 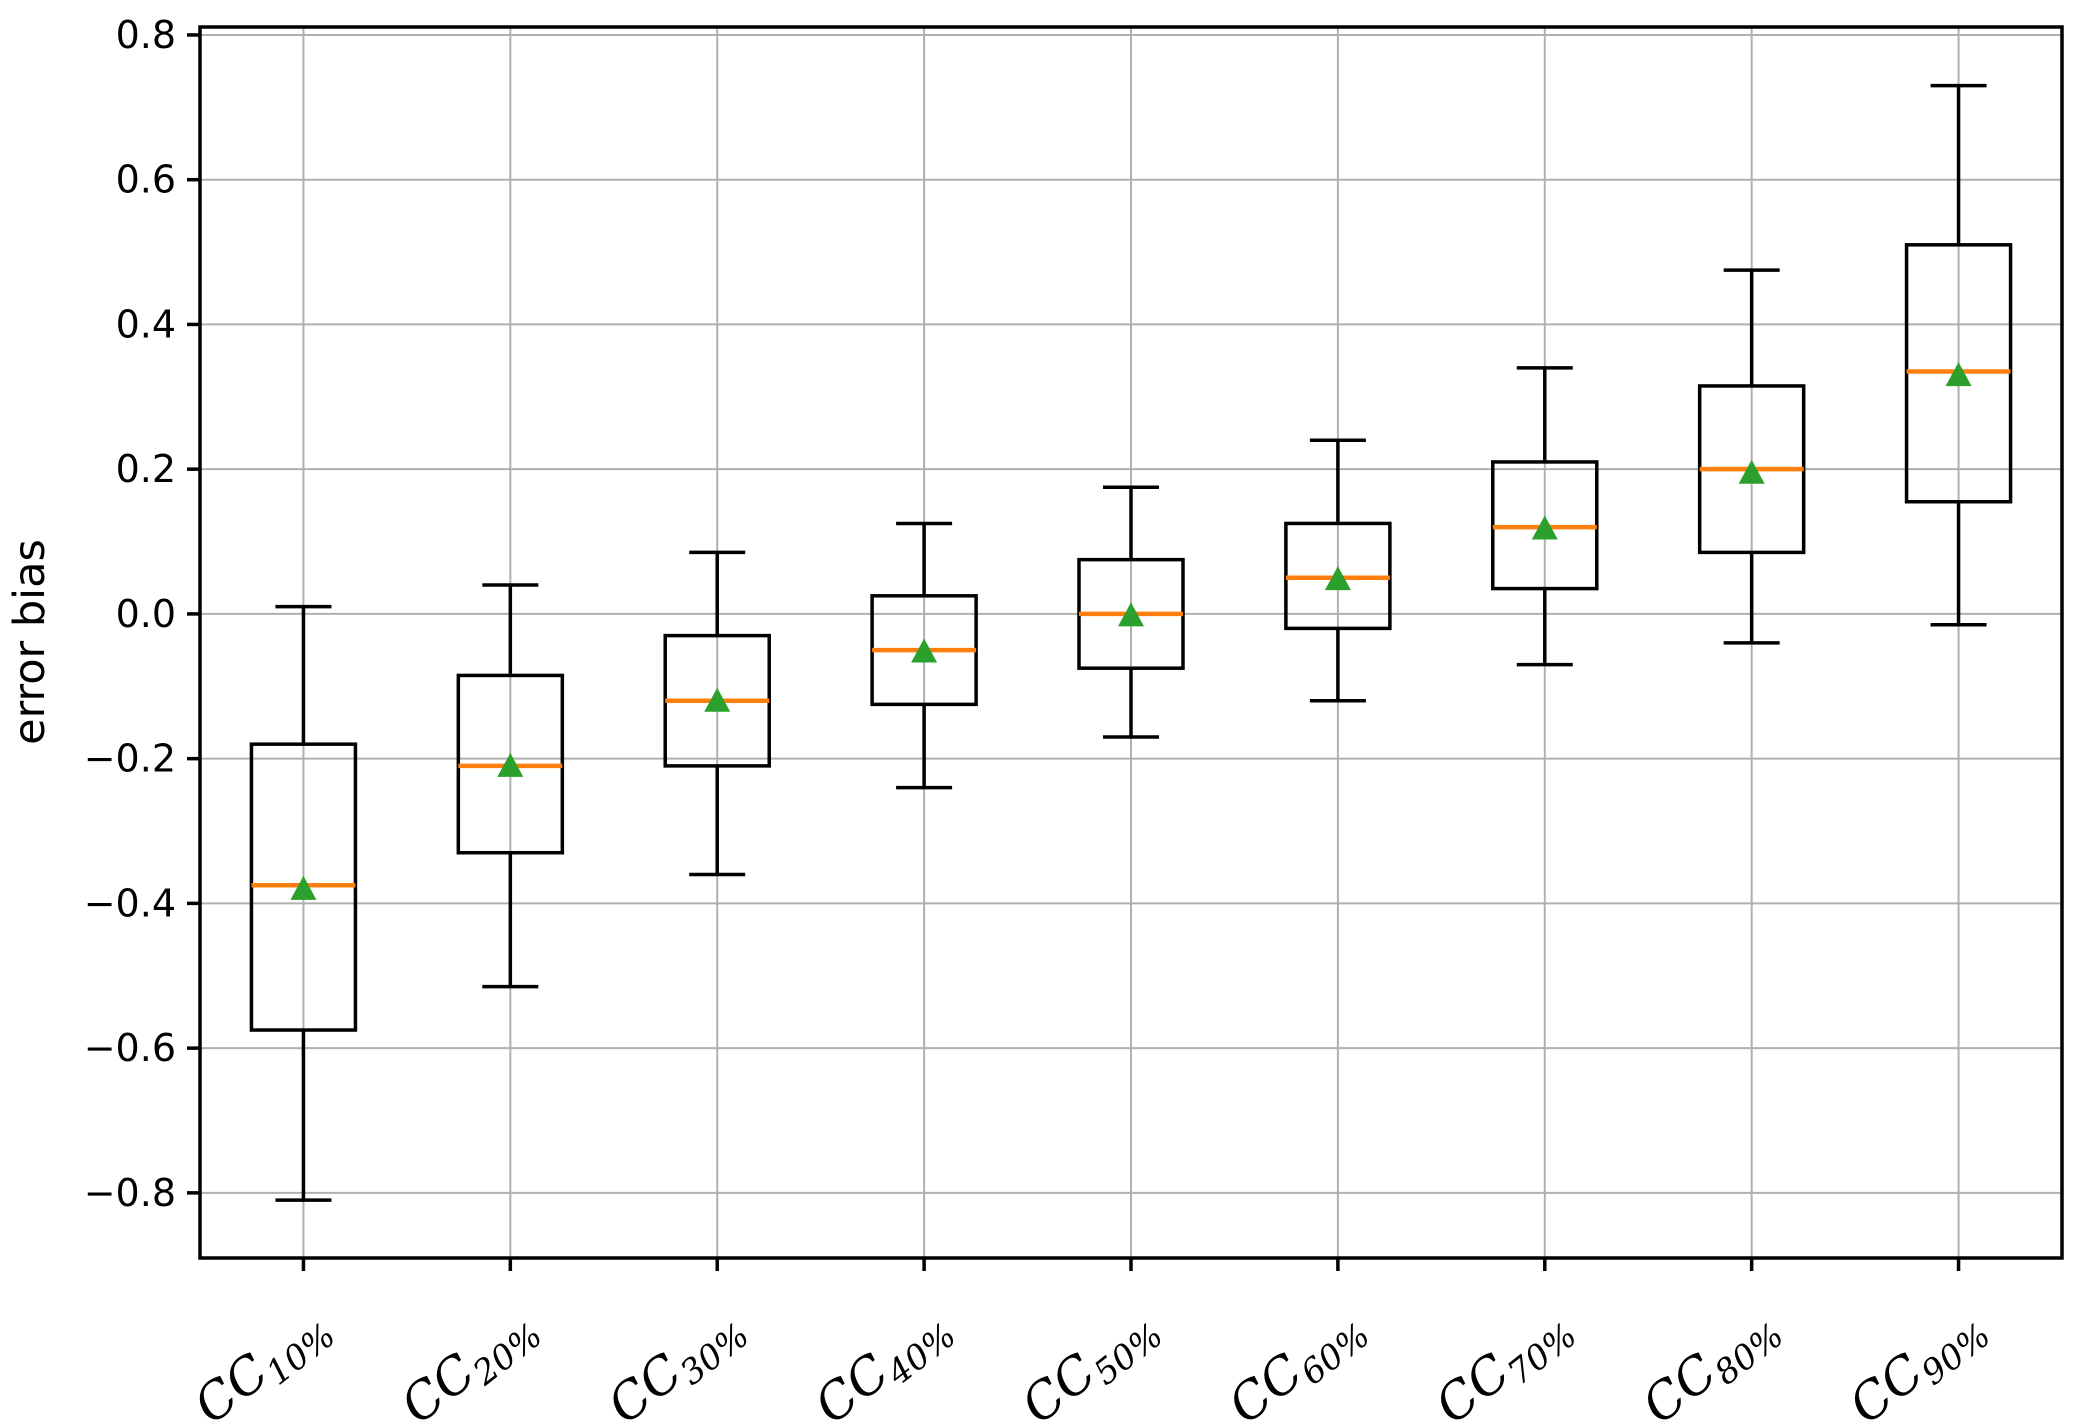 What do you see at coordinates (1751, 456) in the screenshot?
I see `box-group-cc80pct` at bounding box center [1751, 456].